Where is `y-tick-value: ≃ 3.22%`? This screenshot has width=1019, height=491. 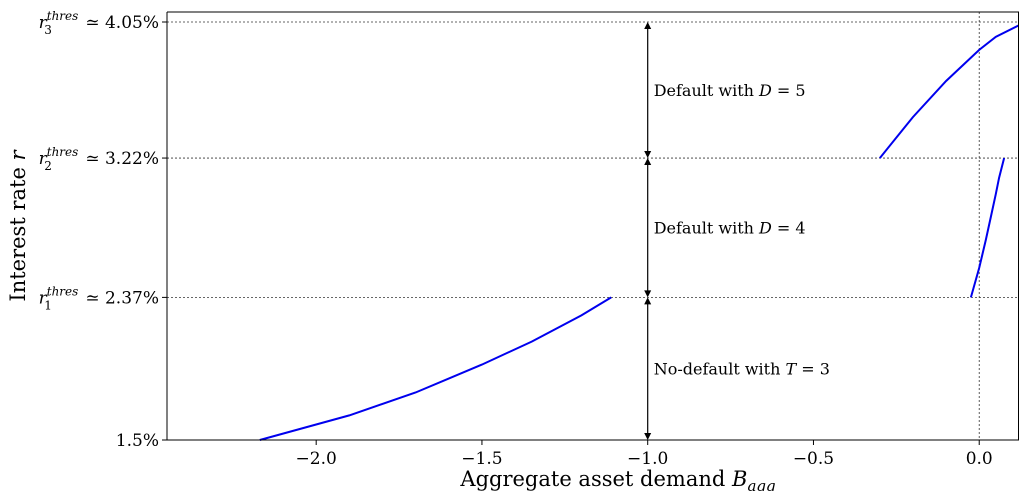
y-tick-value: ≃ 3.22% is located at coordinates (119, 159).